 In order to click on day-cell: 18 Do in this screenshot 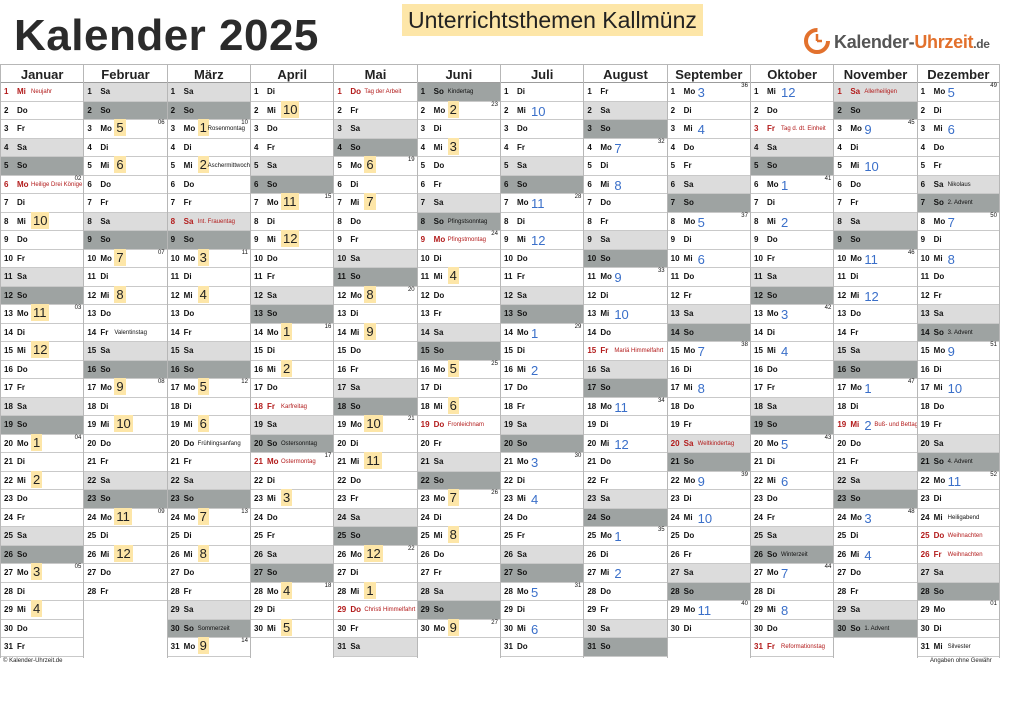, I will do `click(958, 407)`.